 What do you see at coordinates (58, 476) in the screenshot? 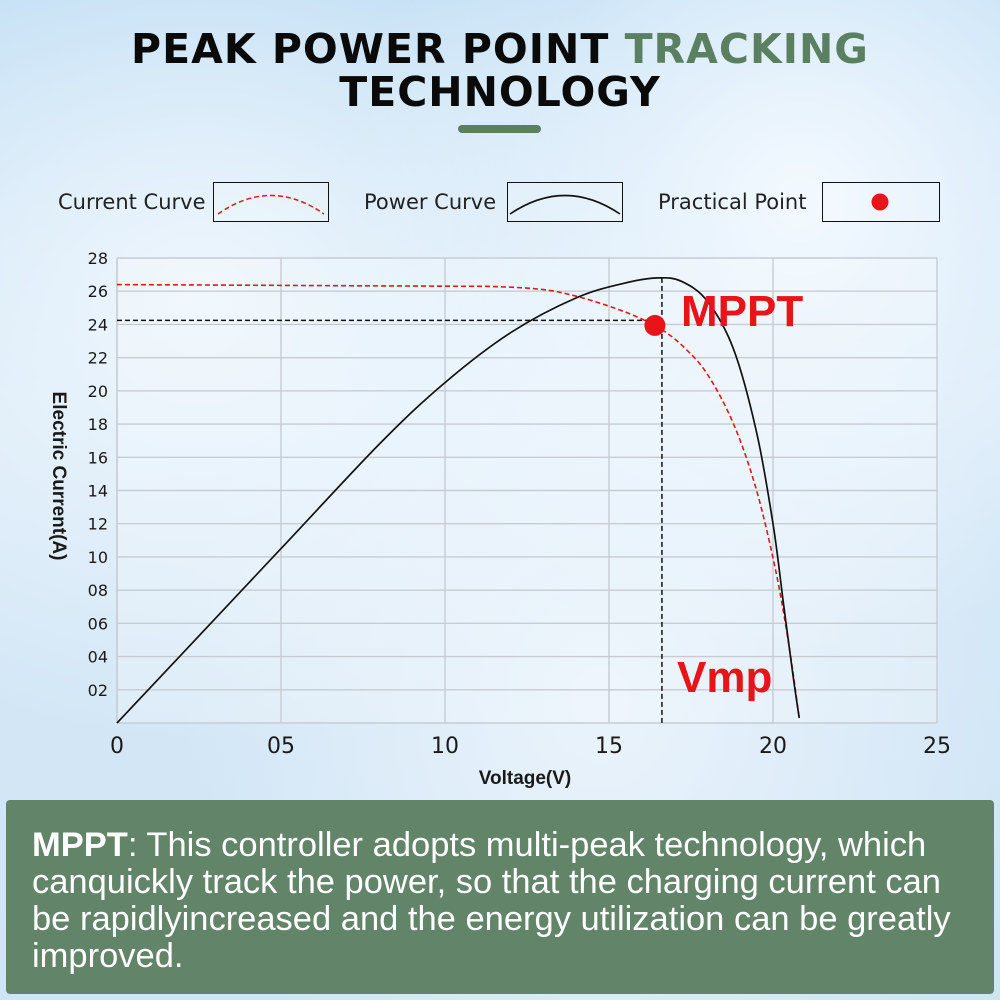
I see `y-axis-title: Electric Current(A)` at bounding box center [58, 476].